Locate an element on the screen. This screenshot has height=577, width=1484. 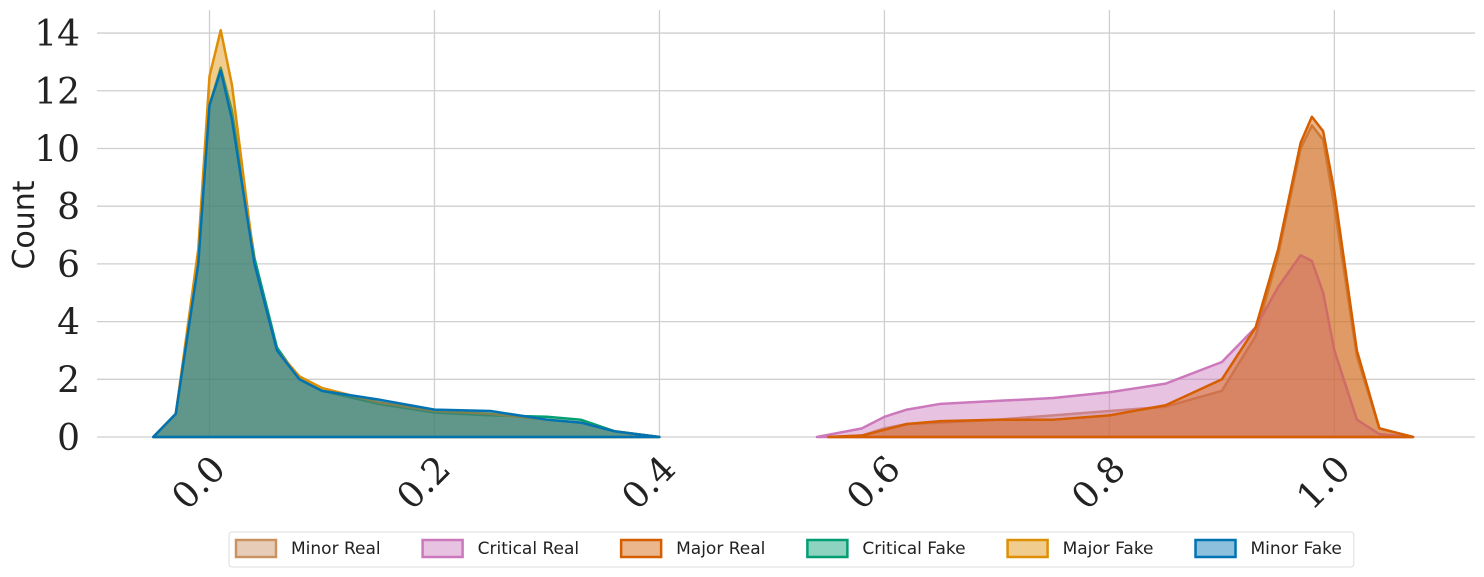
y-tick-label: 4 is located at coordinates (68, 323).